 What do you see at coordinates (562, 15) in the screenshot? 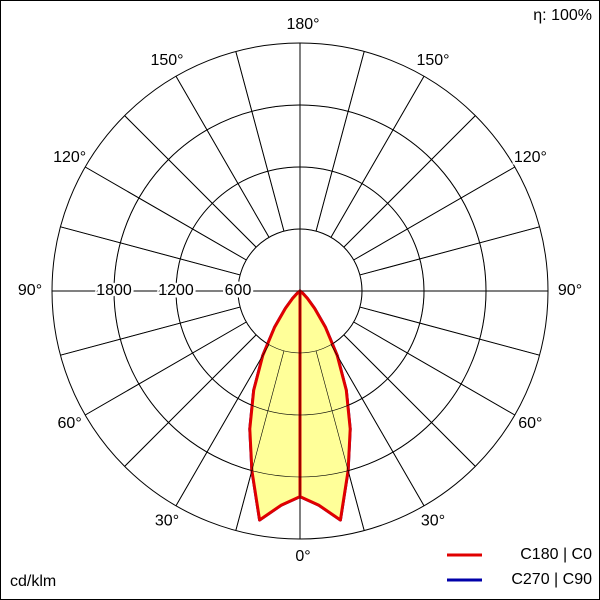
I see `efficiency-label: η: 100%` at bounding box center [562, 15].